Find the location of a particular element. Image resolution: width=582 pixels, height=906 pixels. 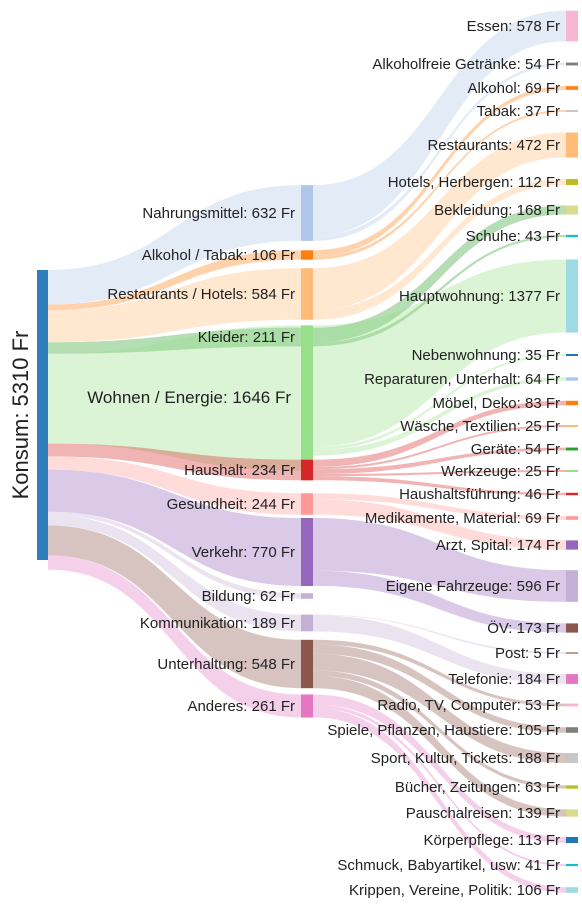

node-label-wohnen-energie: Wohnen / Energie: 1646 Fr is located at coordinates (189, 397).